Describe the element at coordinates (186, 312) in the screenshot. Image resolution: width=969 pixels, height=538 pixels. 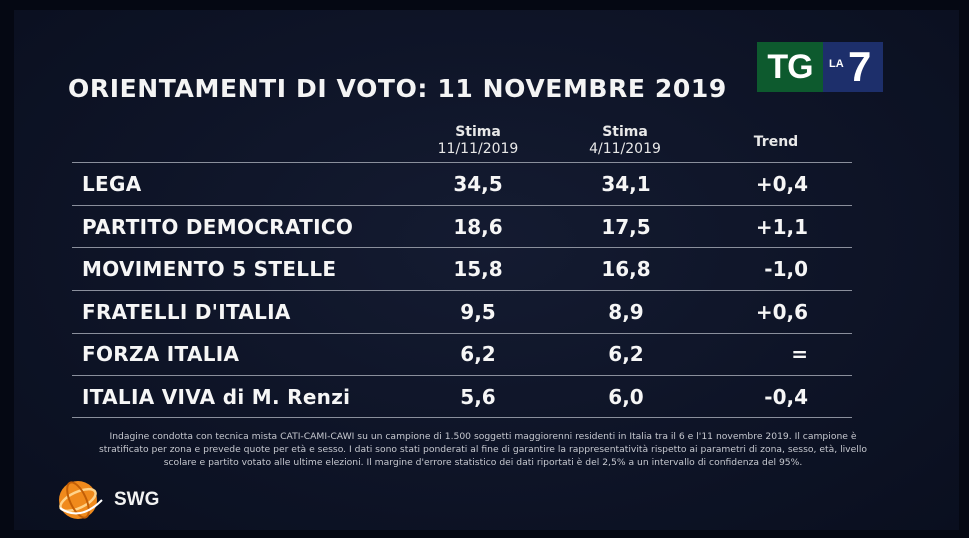
I see `row-label-fdi: FRATELLI D'ITALIA` at that location.